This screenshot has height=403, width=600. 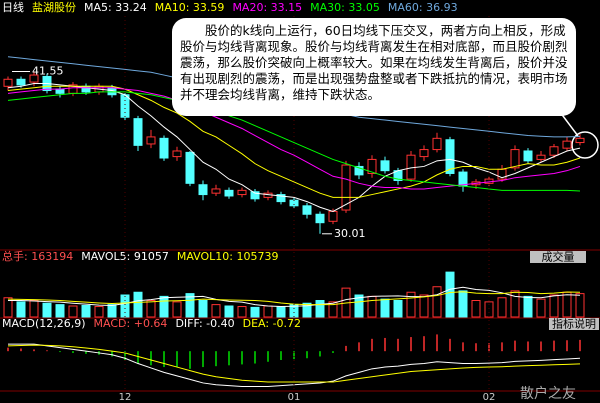 I want to click on watermark: 散户之友, so click(x=548, y=393).